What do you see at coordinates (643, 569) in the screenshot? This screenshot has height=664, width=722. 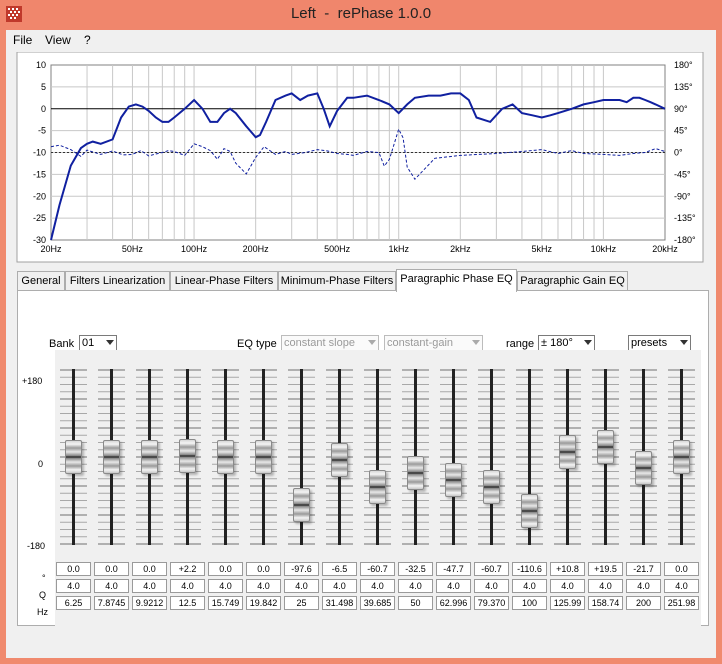 I see `phase-input: -21.7` at bounding box center [643, 569].